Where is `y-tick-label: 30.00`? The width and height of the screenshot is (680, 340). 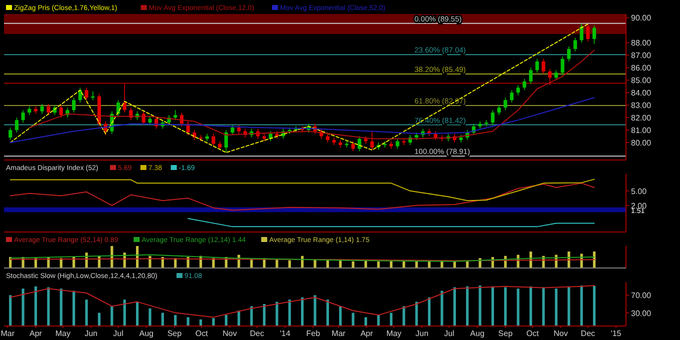 y-tick-label: 30.00 is located at coordinates (641, 313).